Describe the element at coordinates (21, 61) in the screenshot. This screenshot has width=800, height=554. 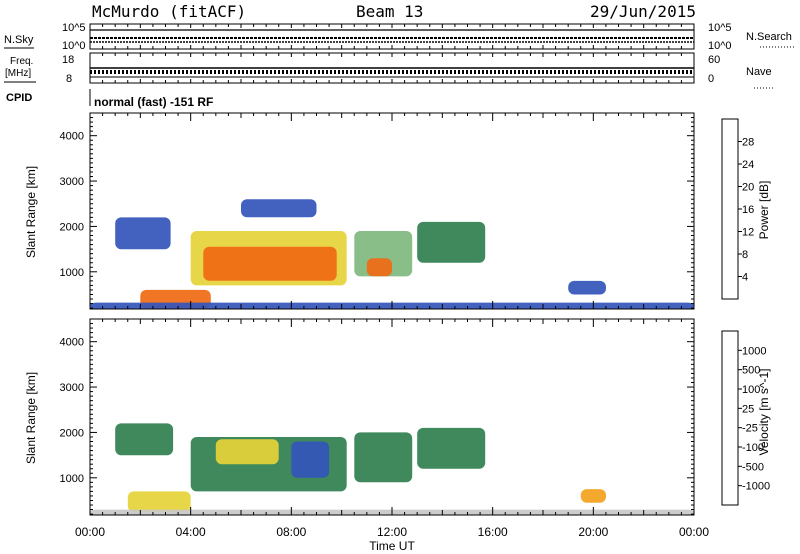
I see `freq-label: Freq.` at that location.